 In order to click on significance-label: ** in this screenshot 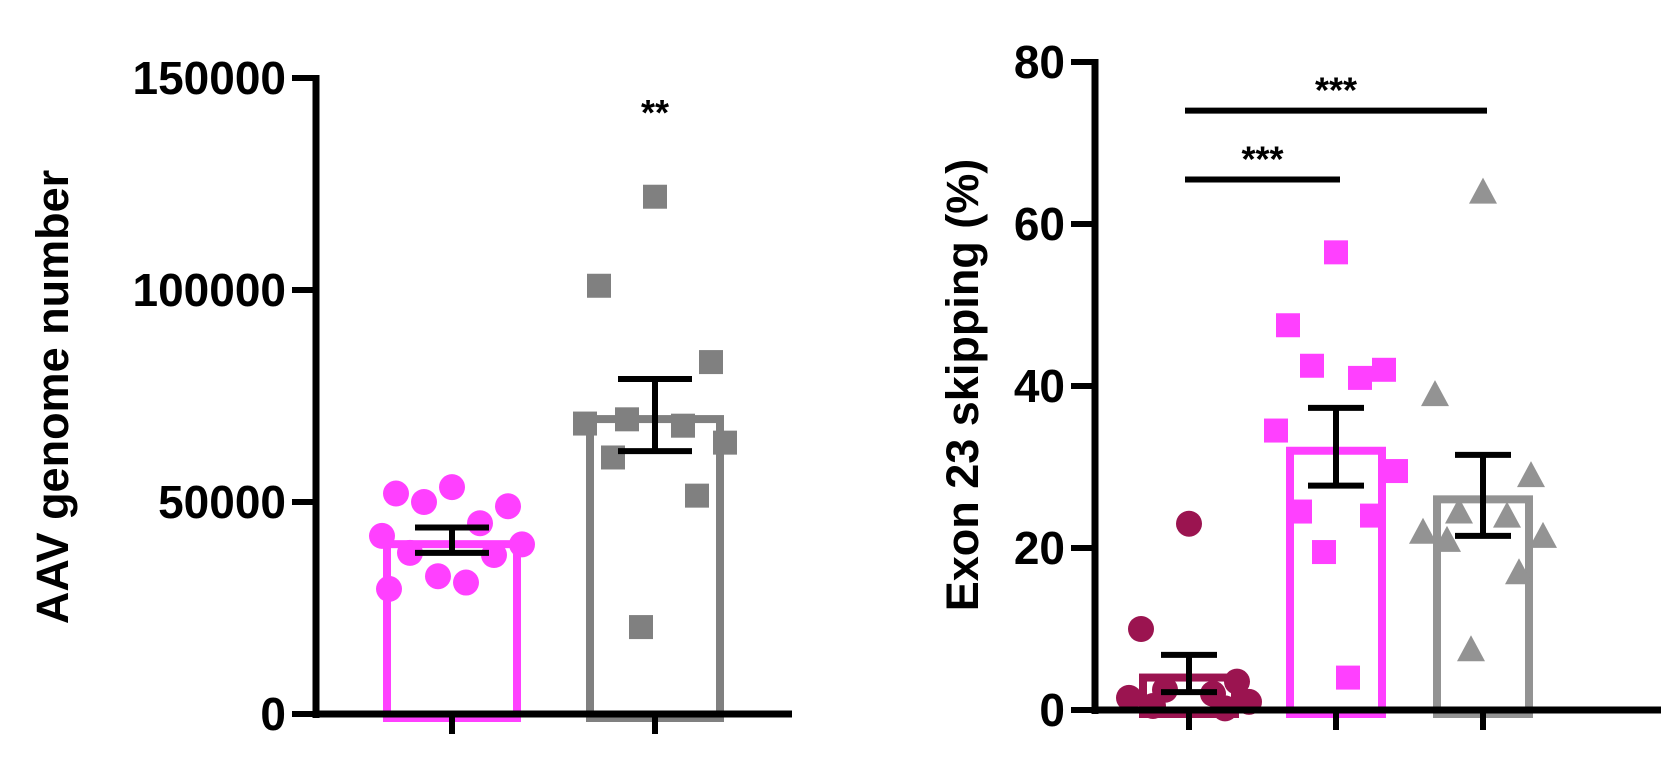, I will do `click(655, 112)`.